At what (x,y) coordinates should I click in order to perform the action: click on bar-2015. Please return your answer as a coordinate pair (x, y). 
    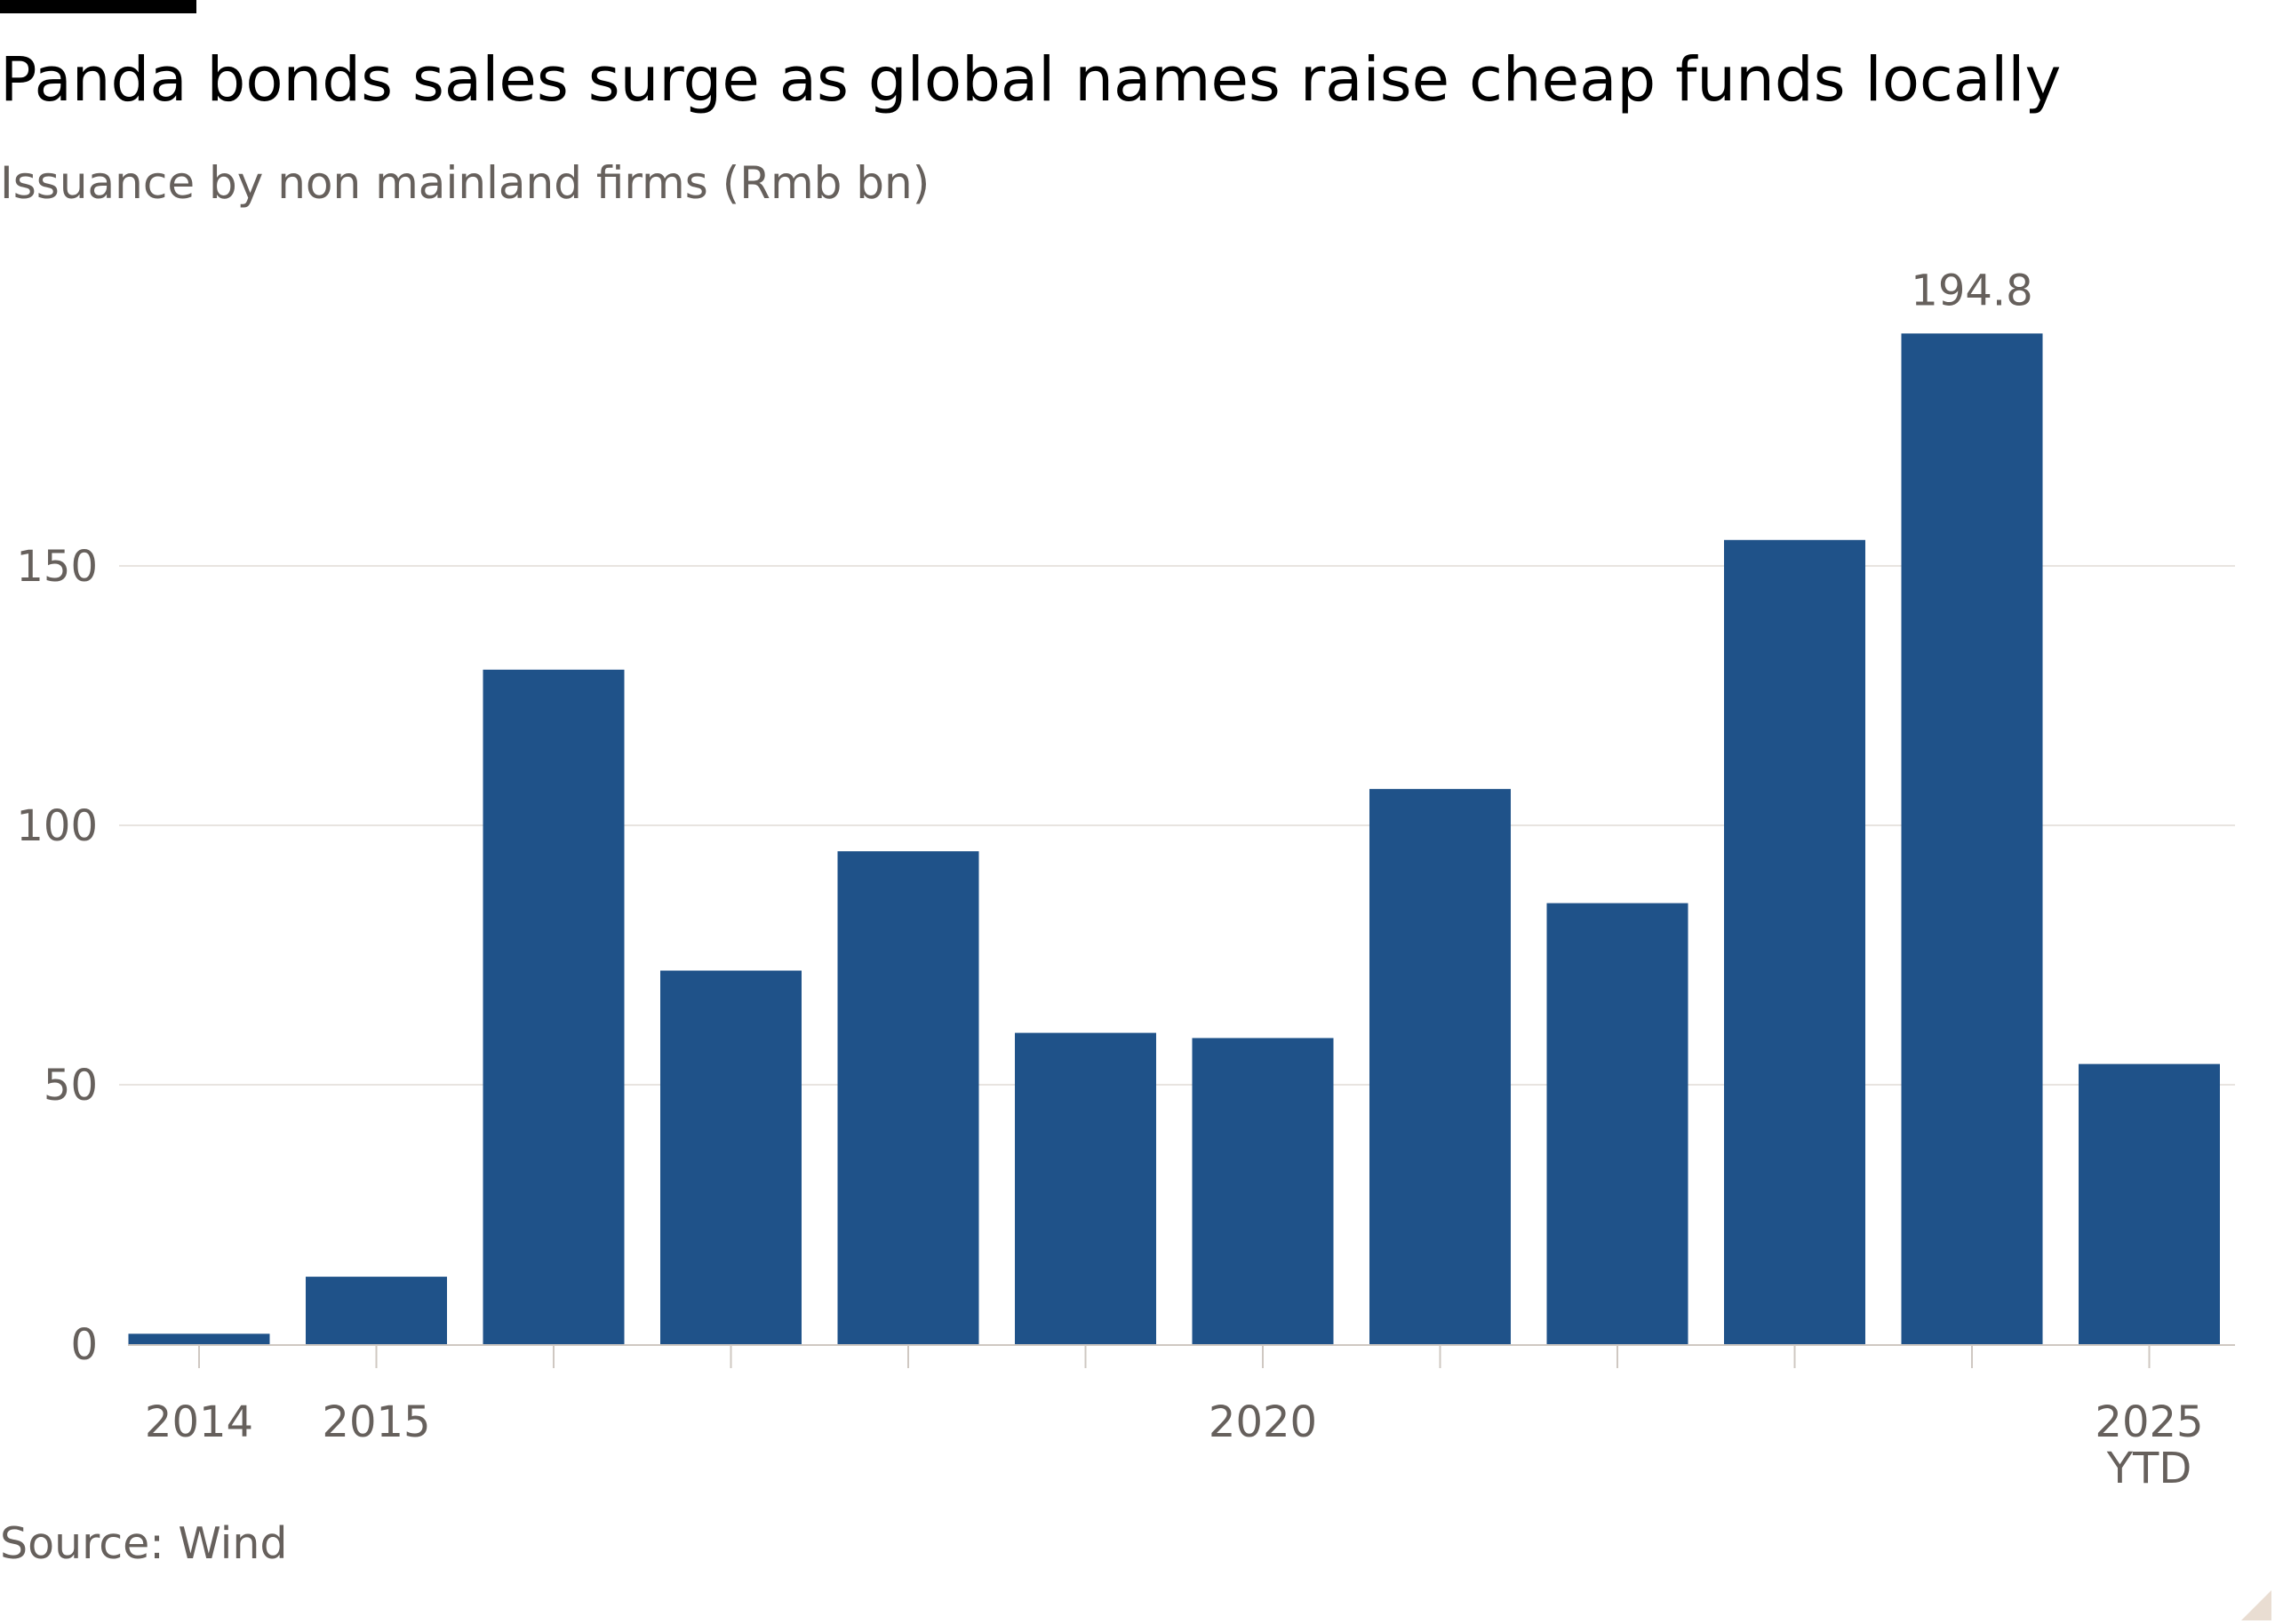
    Looking at the image, I should click on (376, 1310).